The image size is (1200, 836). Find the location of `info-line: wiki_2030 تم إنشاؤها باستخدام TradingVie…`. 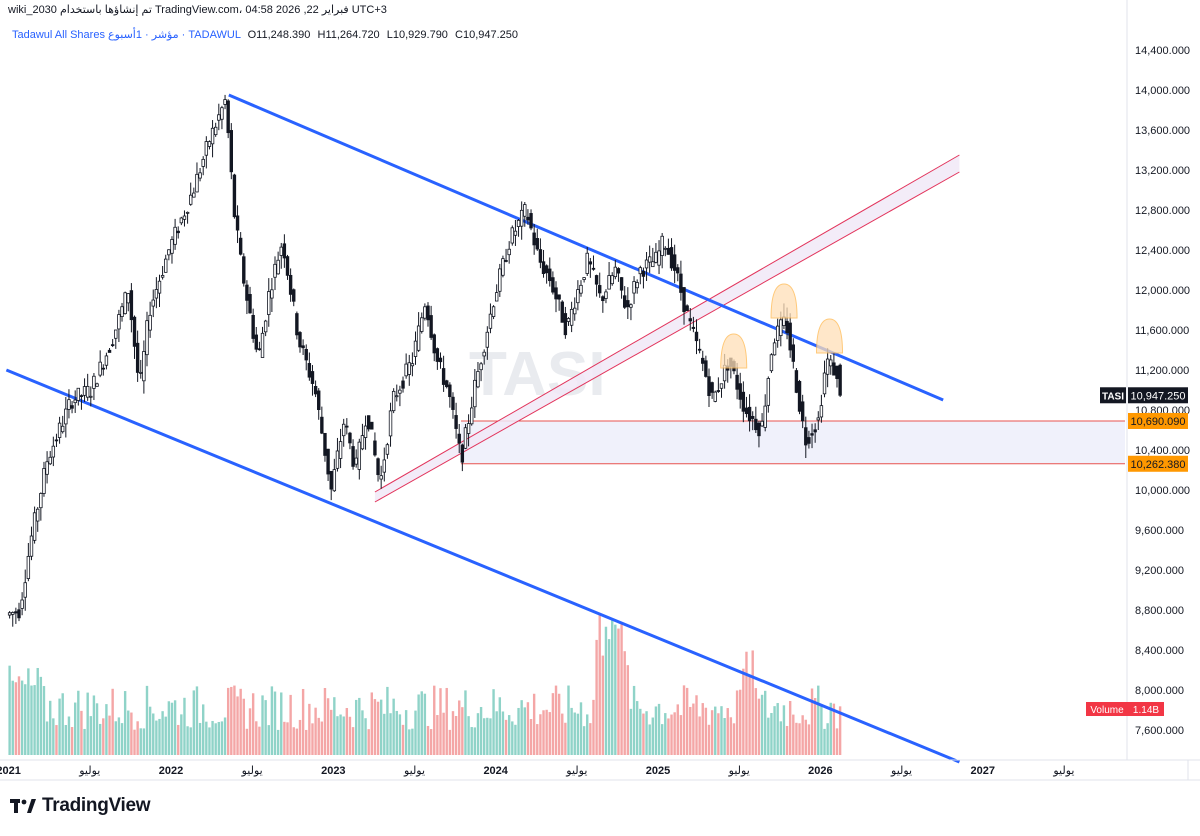

info-line: wiki_2030 تم إنشاؤها باستخدام TradingVie… is located at coordinates (197, 10).